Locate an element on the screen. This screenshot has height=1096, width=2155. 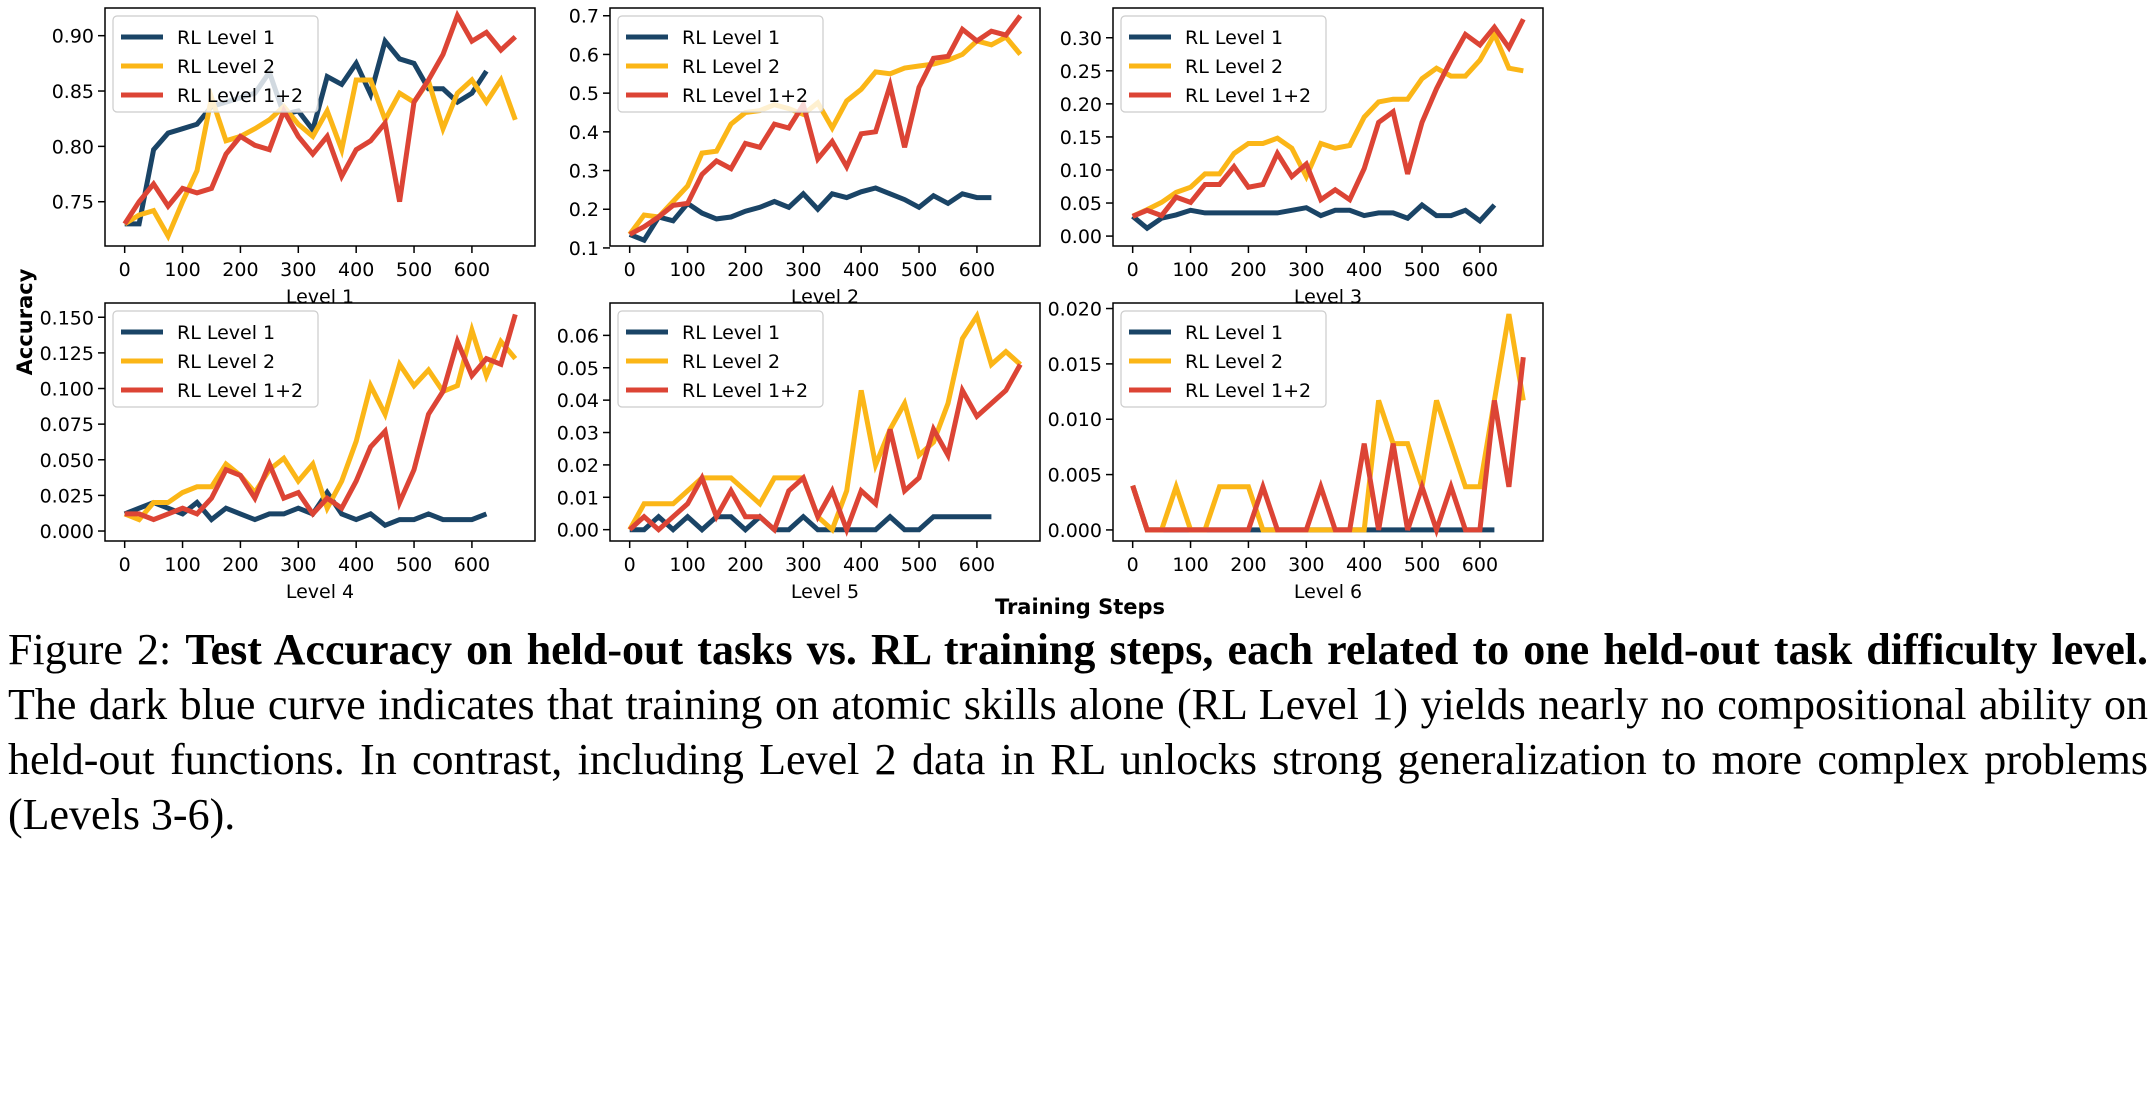
x-axis-label: Training Steps is located at coordinates (1080, 607).